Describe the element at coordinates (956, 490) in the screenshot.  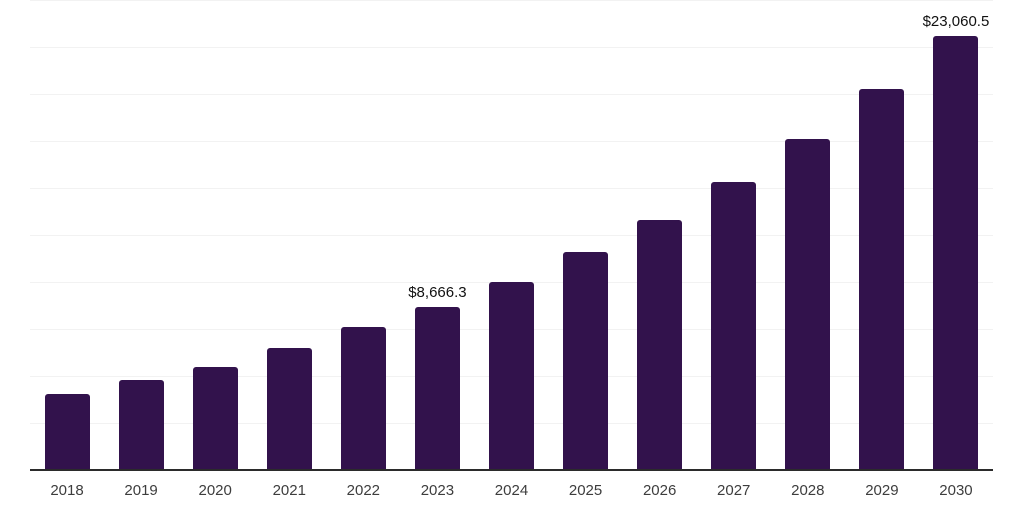
I see `x-tick-2030: 2030` at that location.